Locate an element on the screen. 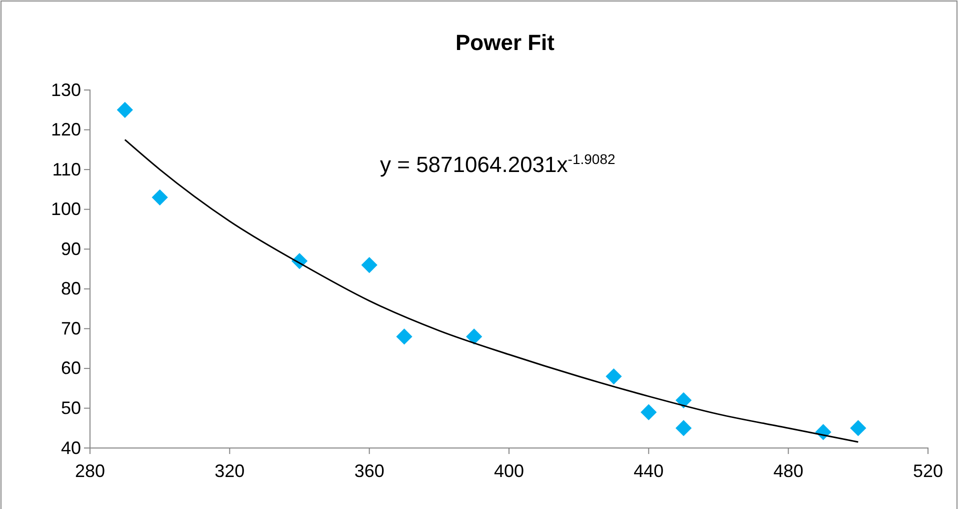 The height and width of the screenshot is (509, 960). y-tick-label: 120 is located at coordinates (65, 130).